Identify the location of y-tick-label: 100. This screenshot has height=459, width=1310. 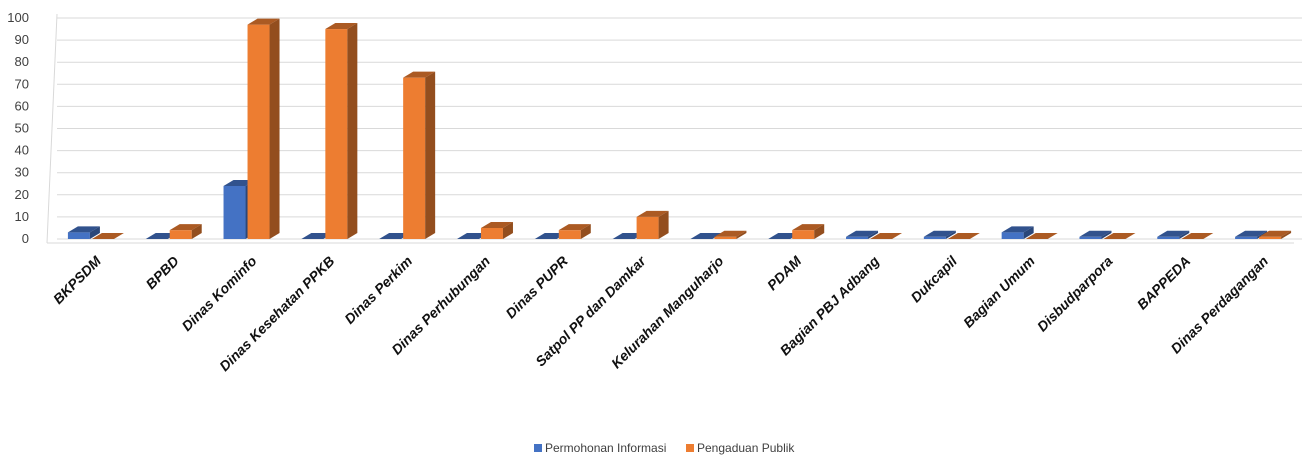
(18, 17).